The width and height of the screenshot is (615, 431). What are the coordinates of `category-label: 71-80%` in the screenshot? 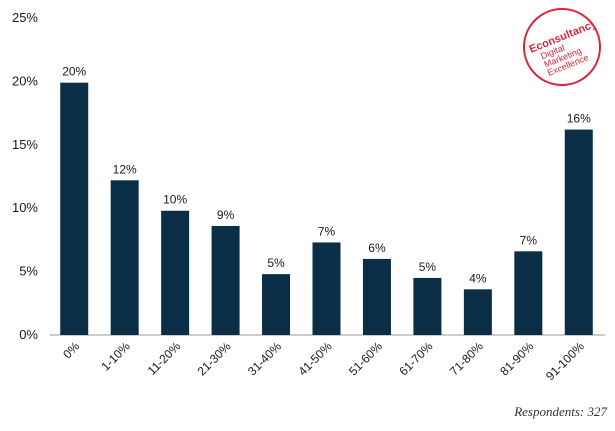 It's located at (466, 358).